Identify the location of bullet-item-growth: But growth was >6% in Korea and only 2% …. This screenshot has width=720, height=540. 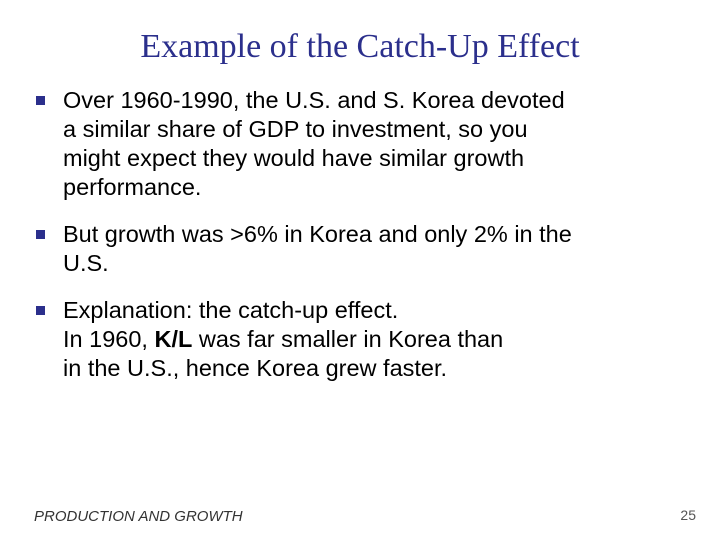
(364, 249).